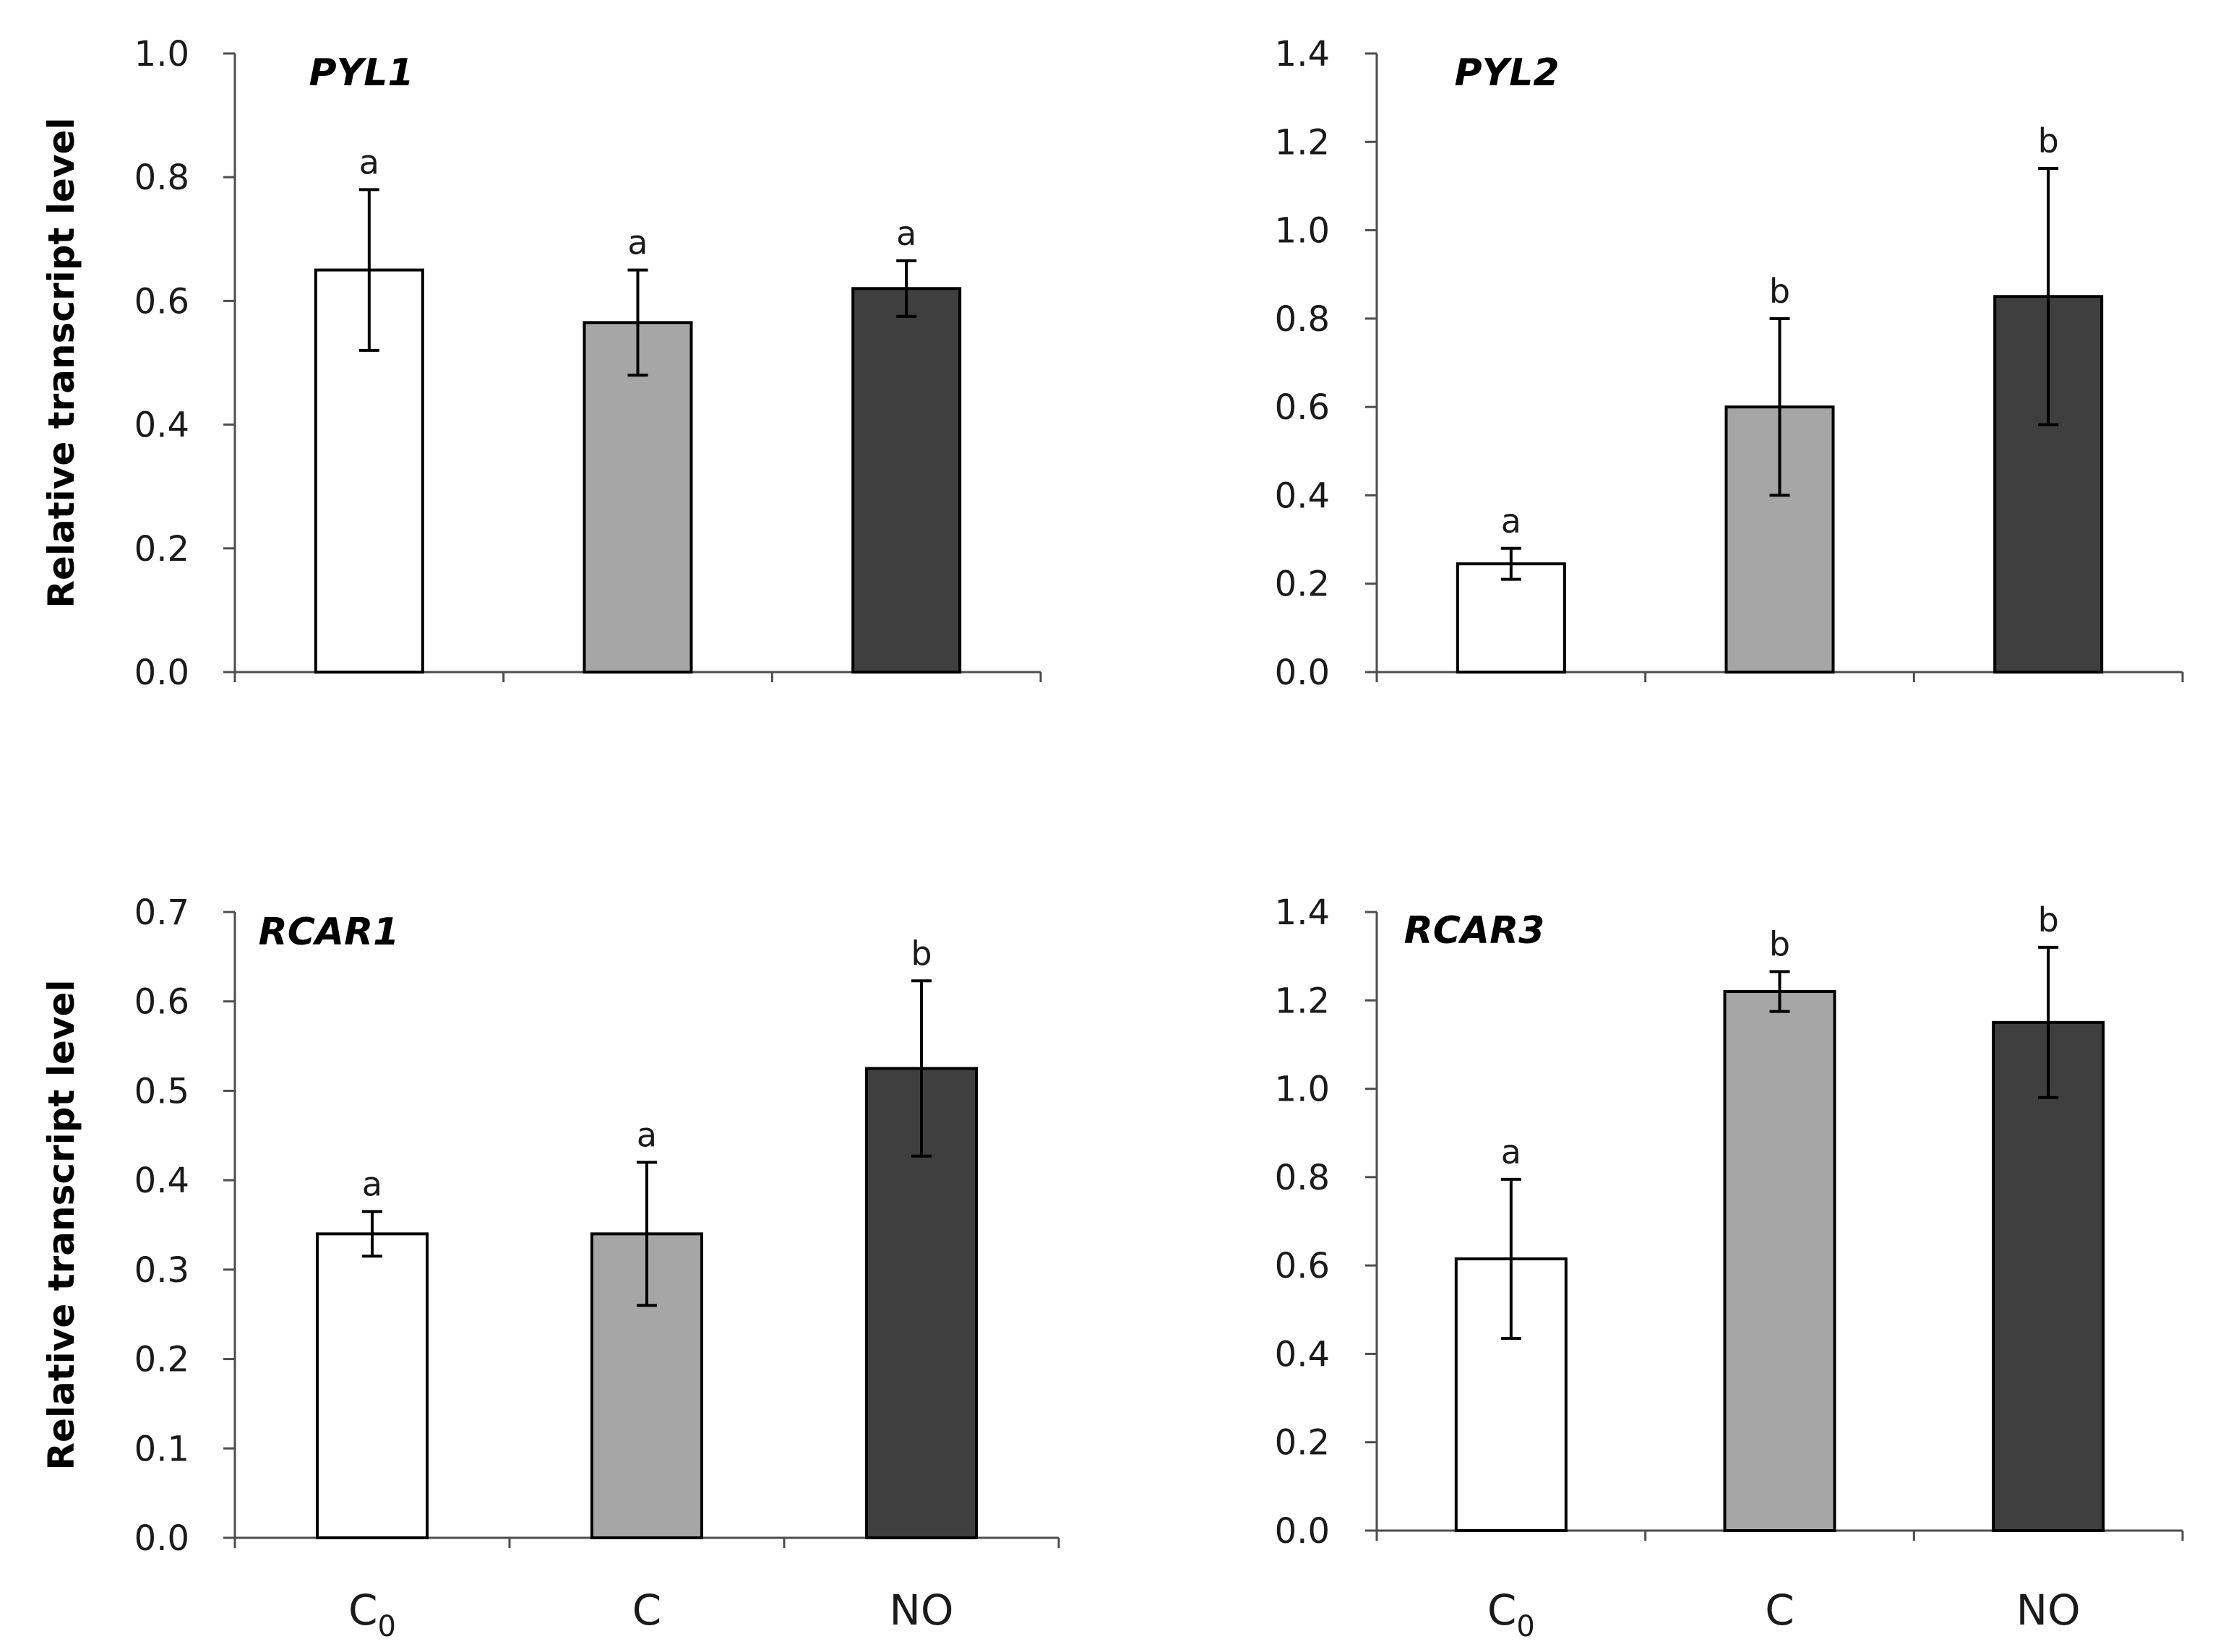 The image size is (2218, 1652). I want to click on panel-title: RCAR3, so click(1474, 930).